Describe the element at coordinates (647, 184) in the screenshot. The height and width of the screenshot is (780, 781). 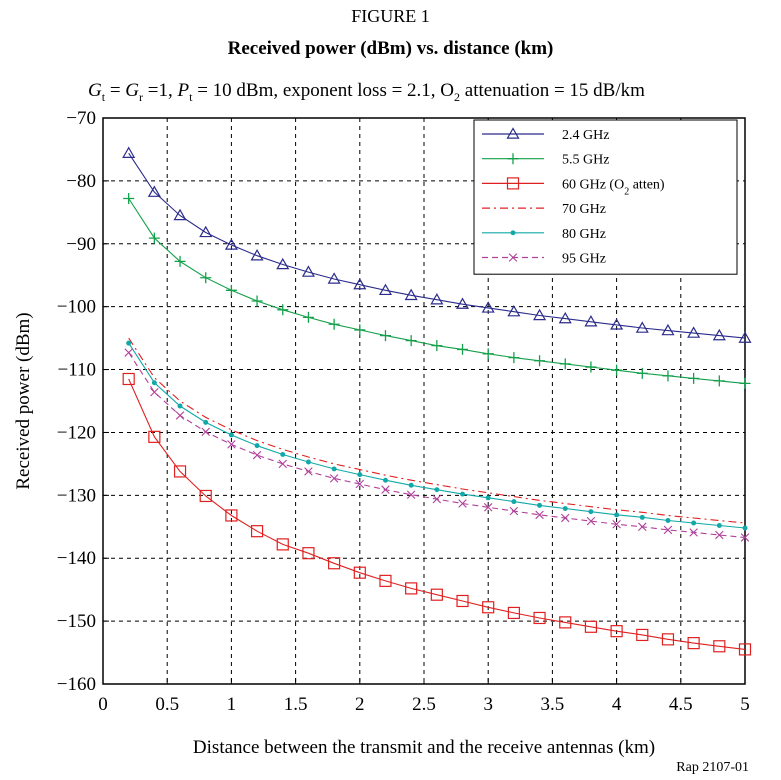
I see `legend-suffix: atten)` at that location.